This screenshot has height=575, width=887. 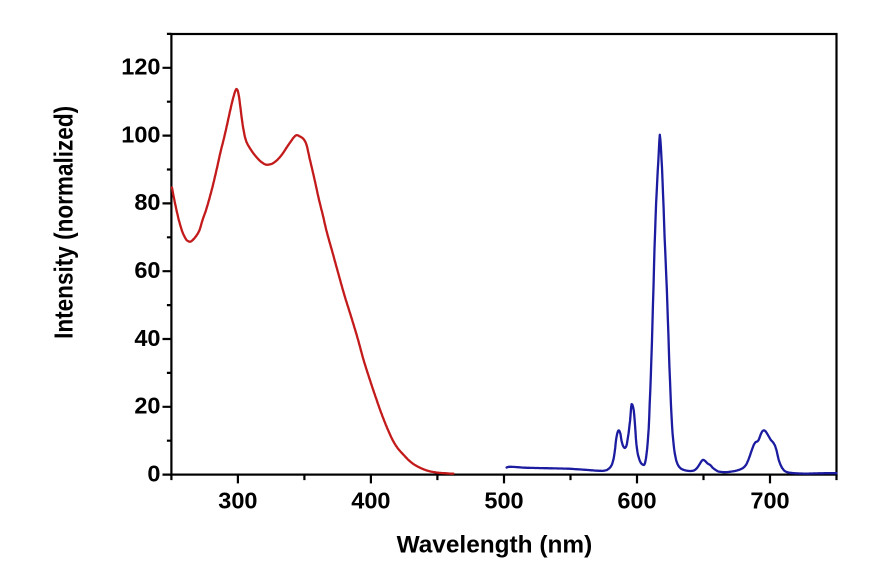 What do you see at coordinates (237, 500) in the screenshot?
I see `svg-text: 300` at bounding box center [237, 500].